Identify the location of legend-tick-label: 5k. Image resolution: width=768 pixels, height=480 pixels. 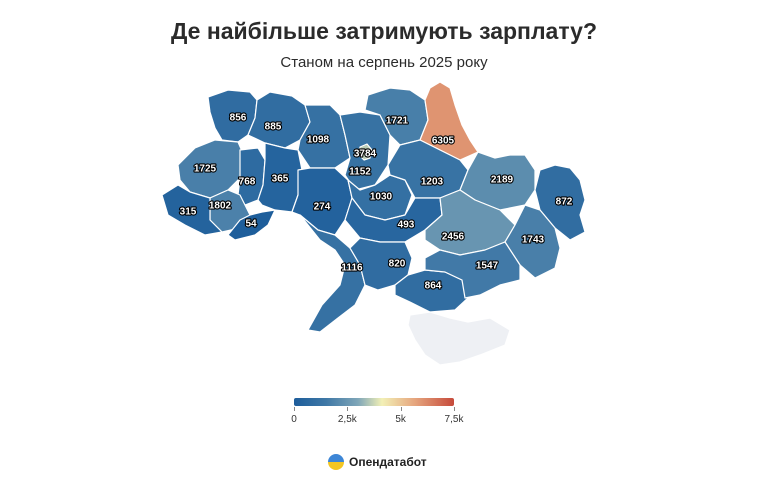
(400, 419).